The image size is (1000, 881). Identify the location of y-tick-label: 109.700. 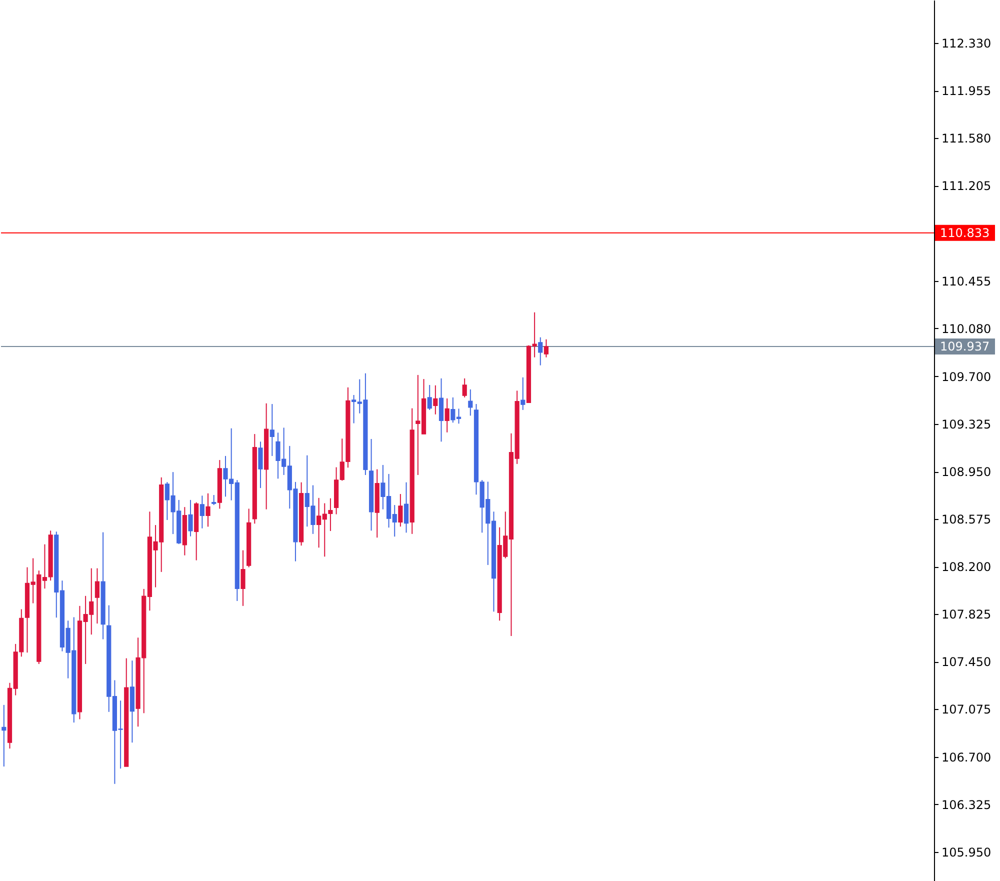
(967, 377).